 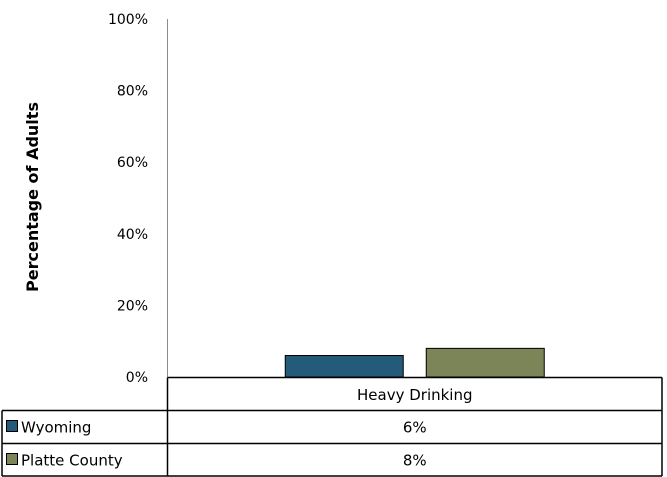 I want to click on bar-platte-county, so click(x=485, y=362).